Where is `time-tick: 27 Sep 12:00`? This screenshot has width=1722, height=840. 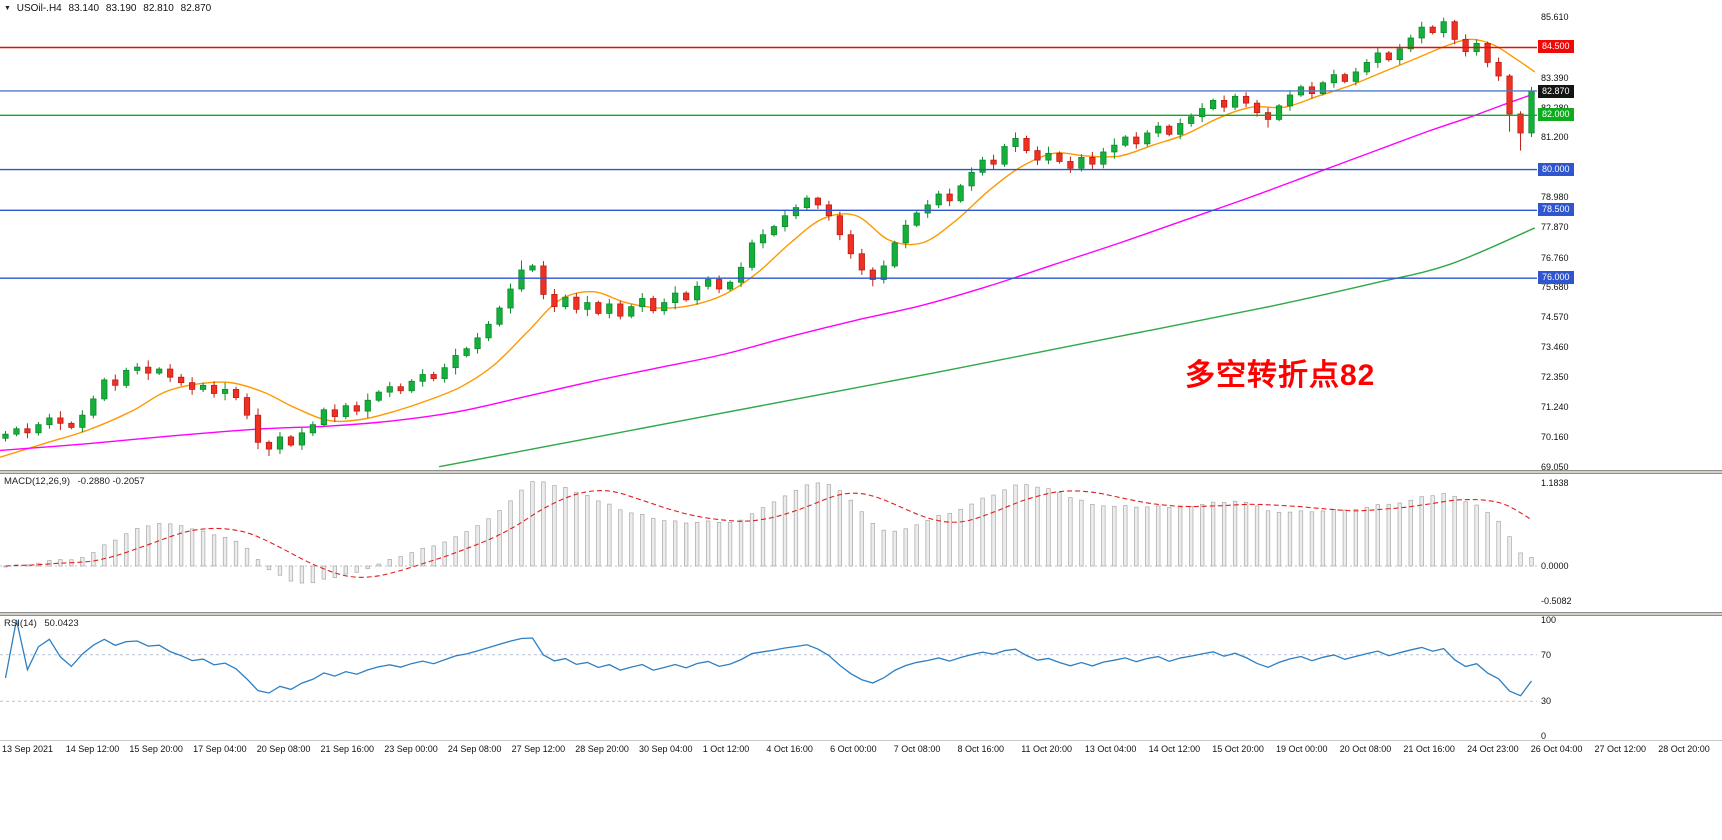
time-tick: 27 Sep 12:00 is located at coordinates (538, 749).